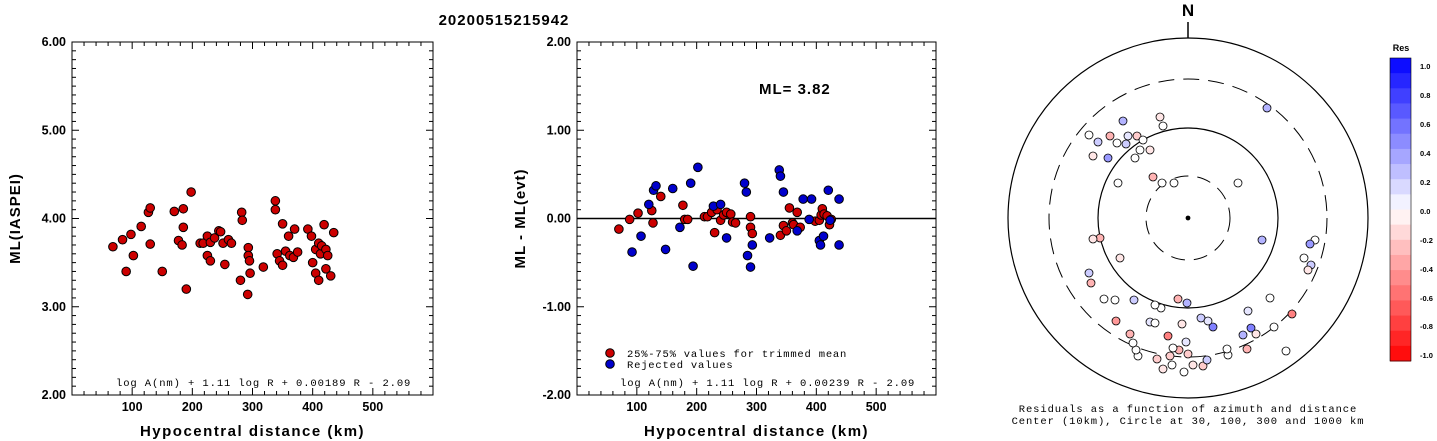  I want to click on ml-value-annotation: ML= 3.82, so click(795, 89).